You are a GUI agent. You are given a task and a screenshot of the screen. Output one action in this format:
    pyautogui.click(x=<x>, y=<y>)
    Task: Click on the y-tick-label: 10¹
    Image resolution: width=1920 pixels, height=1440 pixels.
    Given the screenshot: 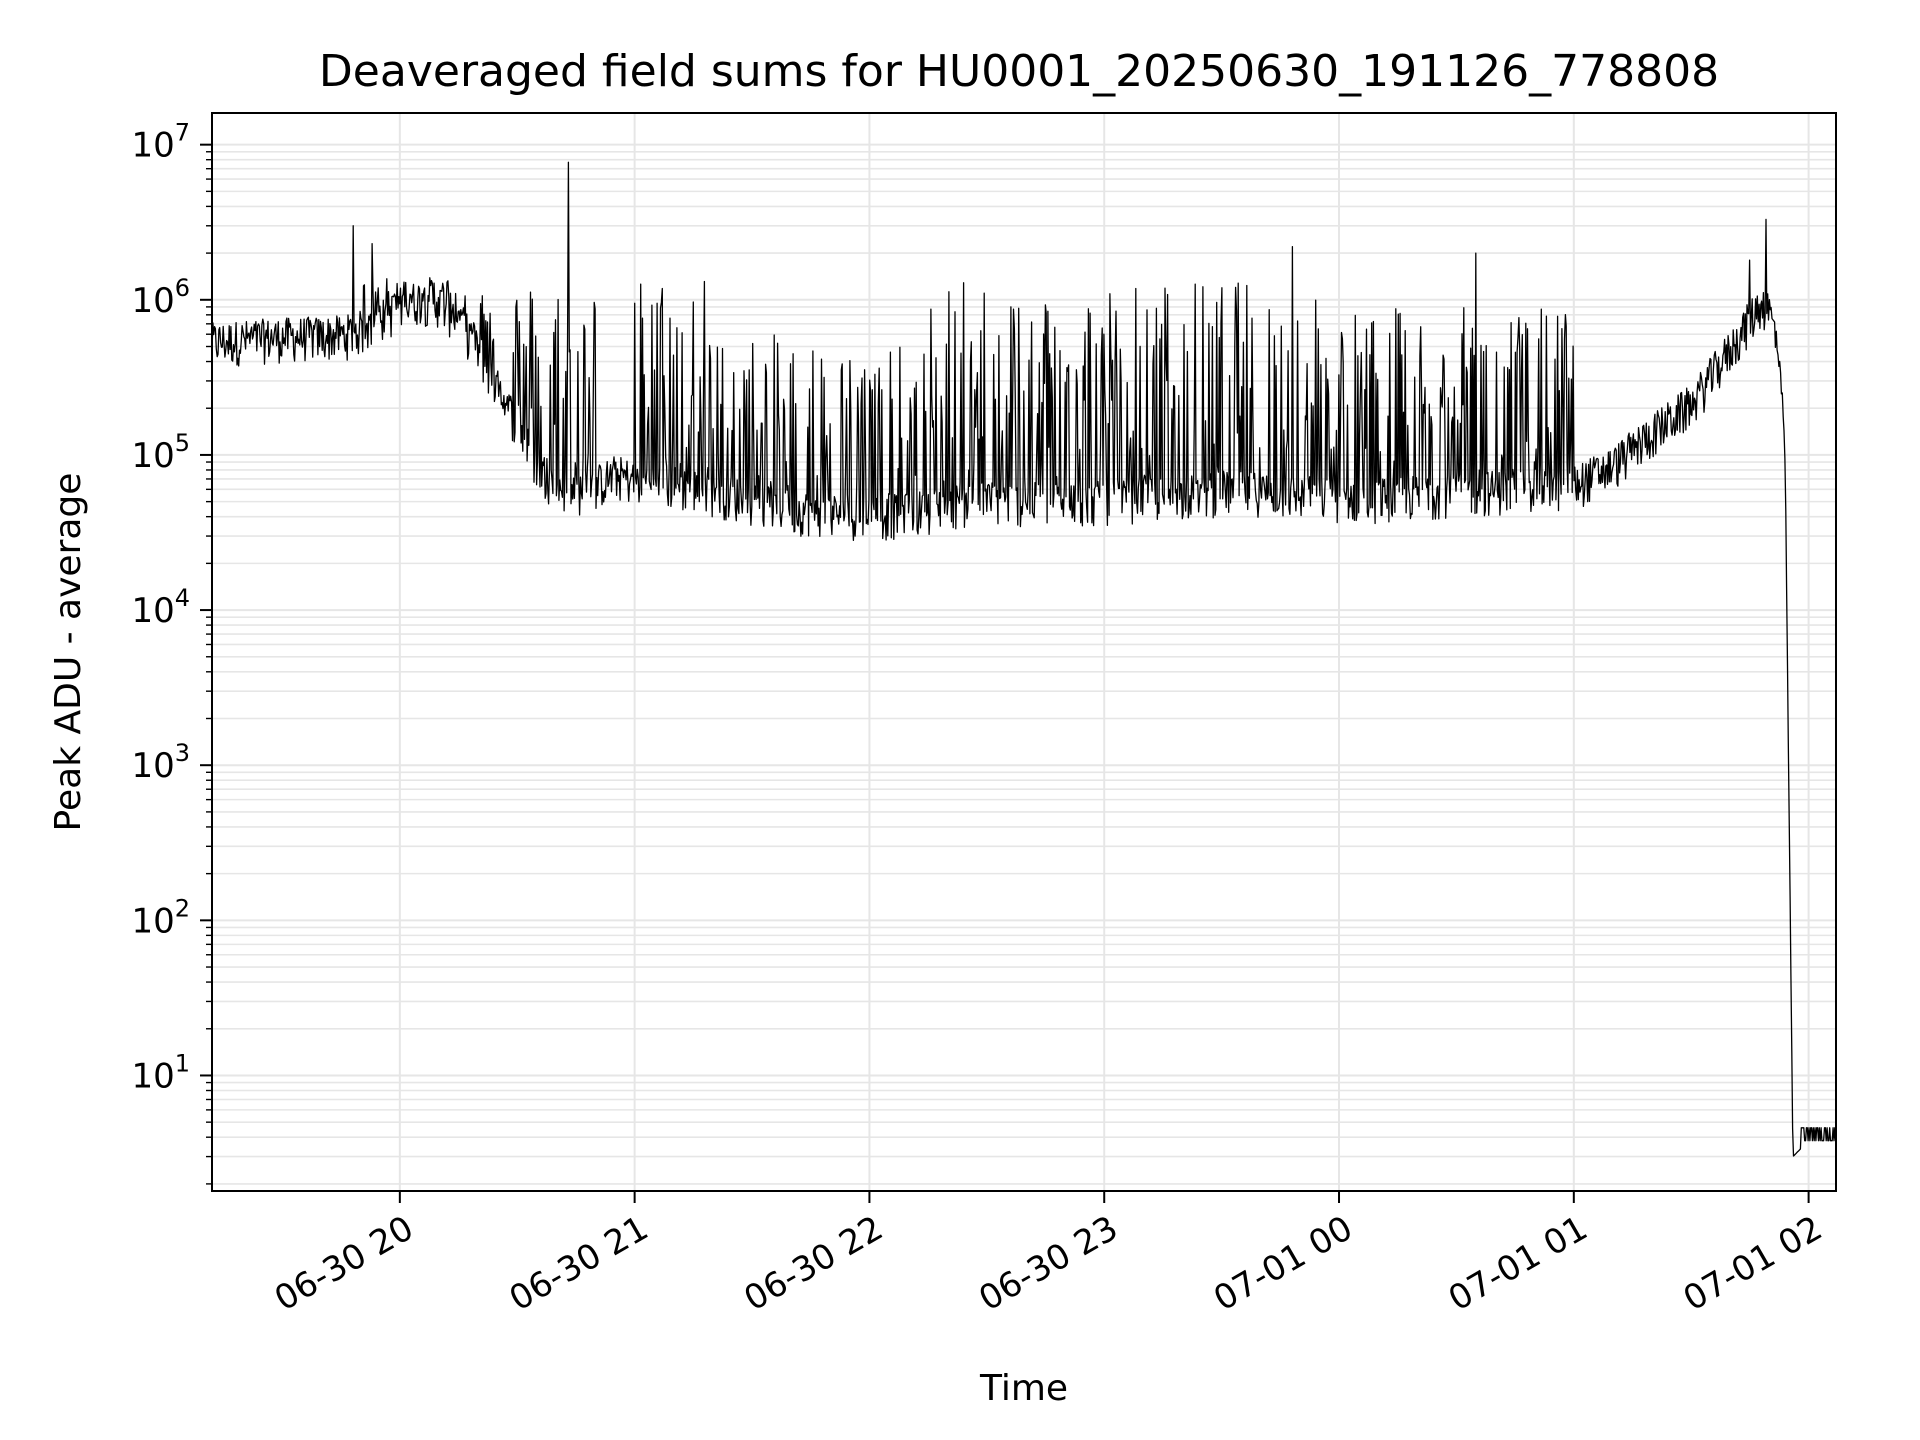 What is the action you would take?
    pyautogui.click(x=160, y=1072)
    